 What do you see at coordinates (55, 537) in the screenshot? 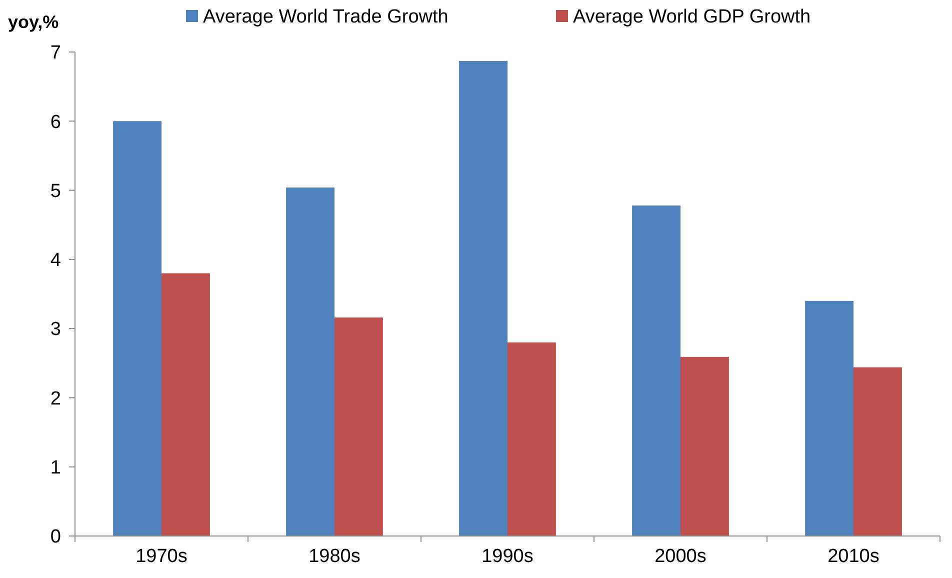
I see `y-tick-label: 0` at bounding box center [55, 537].